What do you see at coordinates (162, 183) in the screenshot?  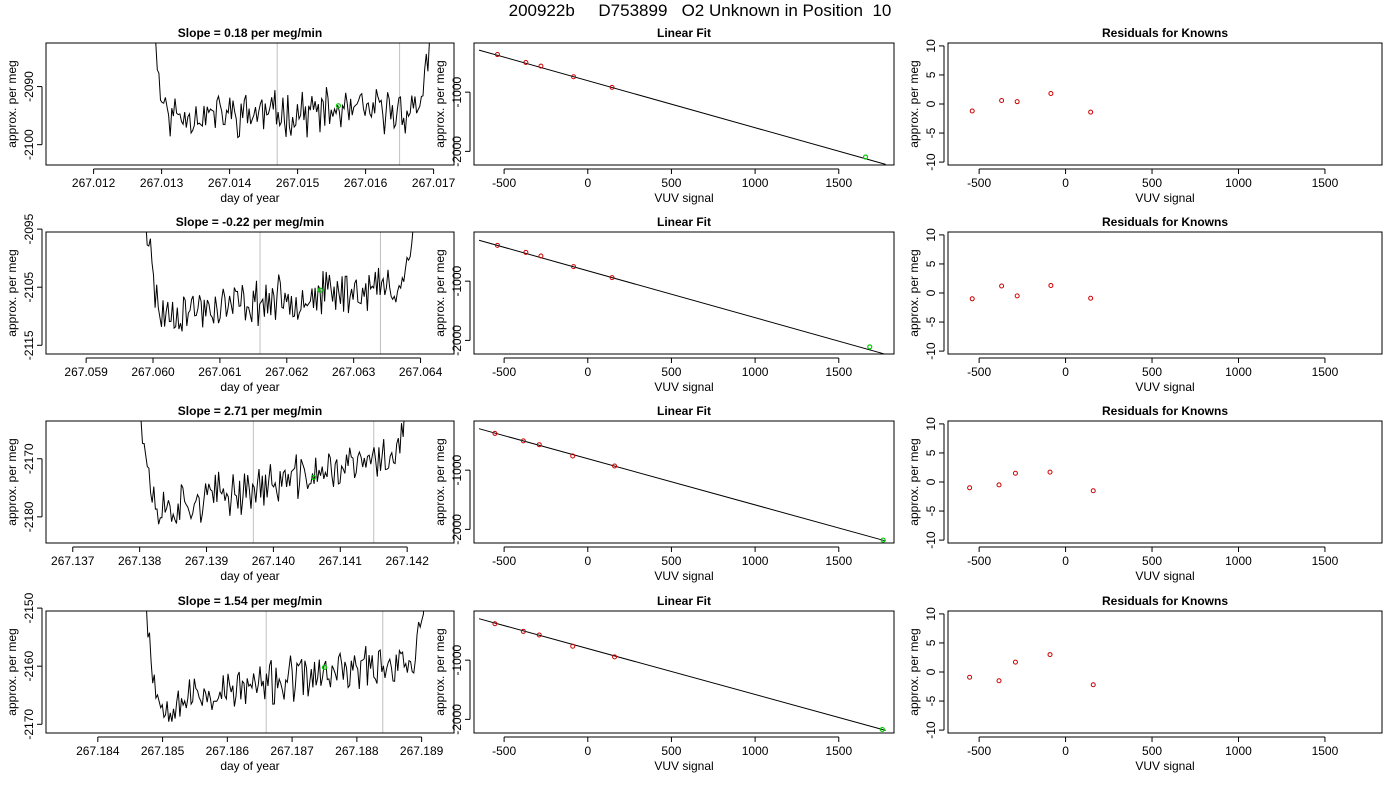 I see `x-tick-label: 267.013` at bounding box center [162, 183].